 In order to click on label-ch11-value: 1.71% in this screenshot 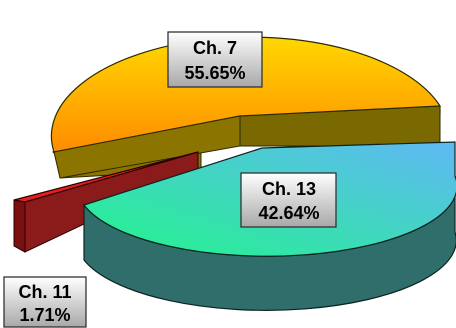, I will do `click(44, 315)`.